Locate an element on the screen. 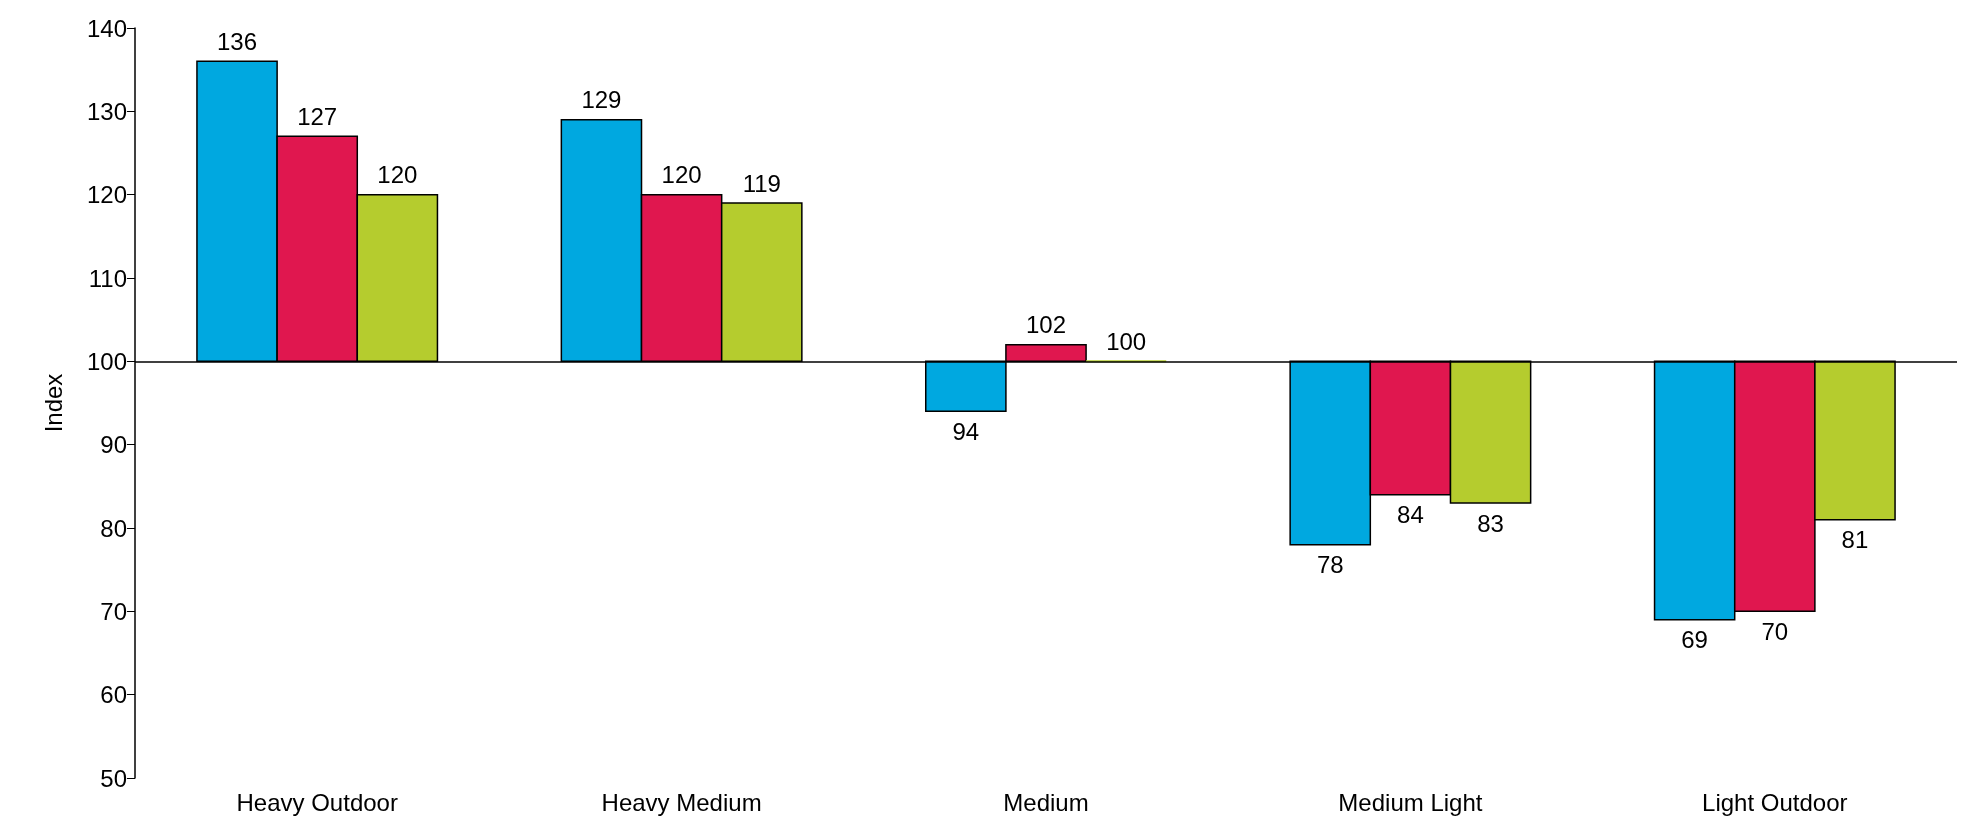 The image size is (1967, 826). data-label: 119 is located at coordinates (761, 183).